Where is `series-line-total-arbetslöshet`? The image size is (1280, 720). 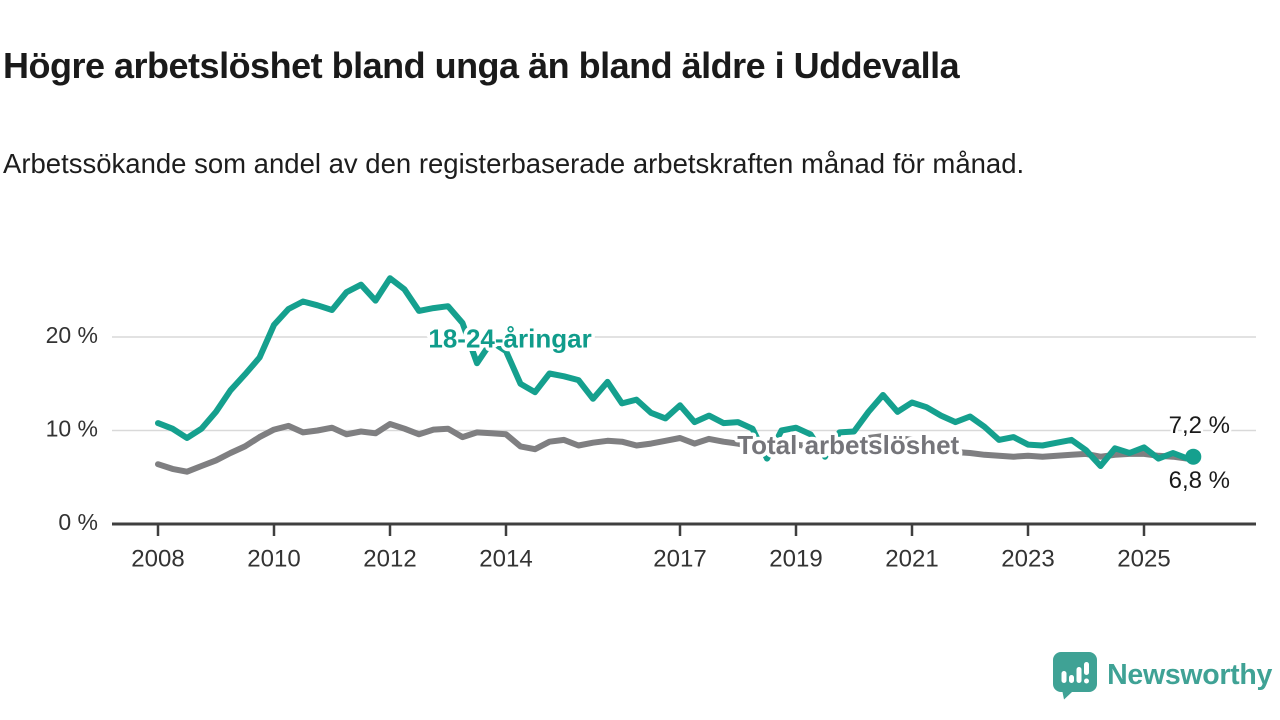 series-line-total-arbetslöshet is located at coordinates (676, 448).